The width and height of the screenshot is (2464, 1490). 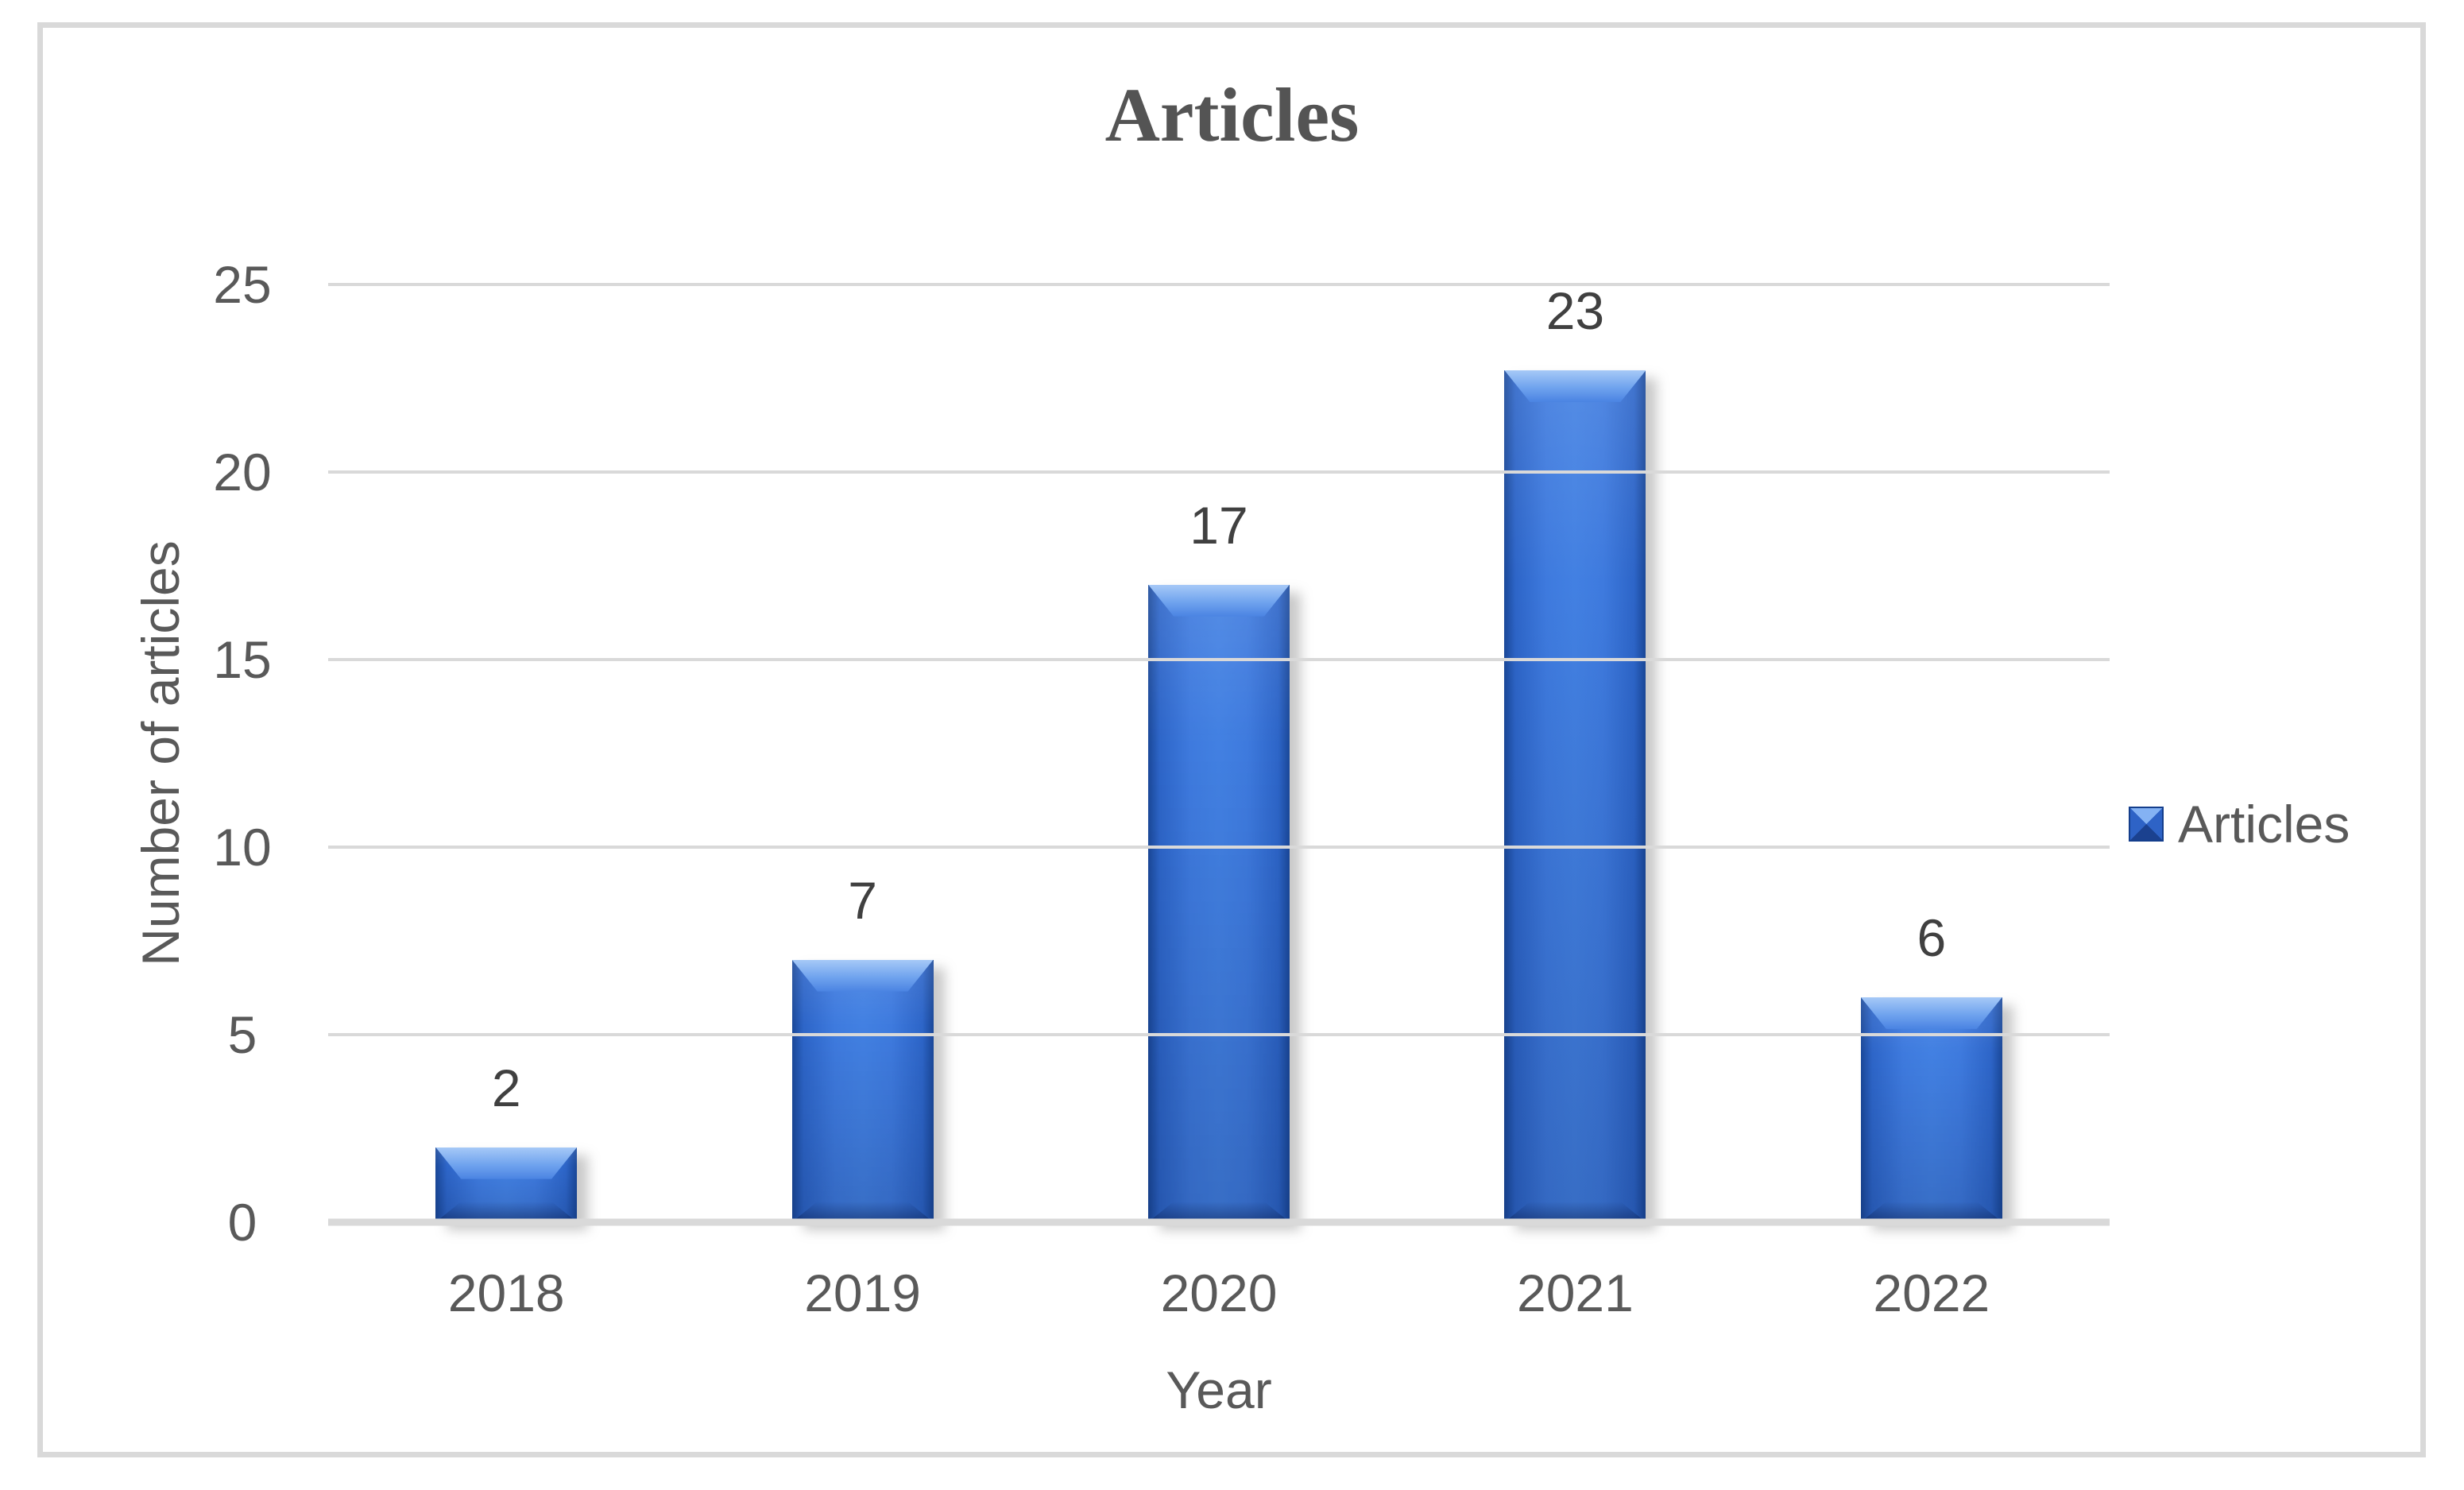 I want to click on chart-title: Articles, so click(x=1232, y=114).